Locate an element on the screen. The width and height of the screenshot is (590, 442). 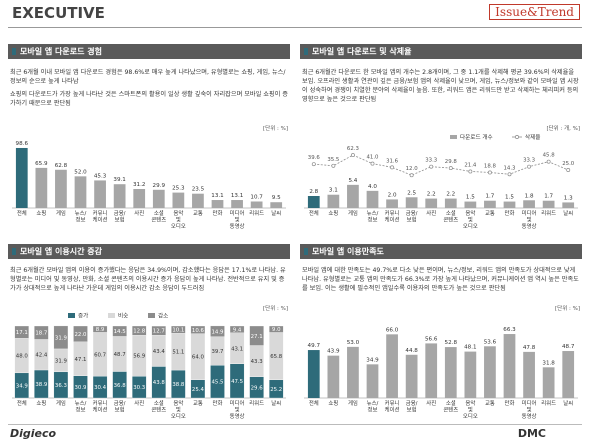
data-label: 29.8 is located at coordinates (451, 162).